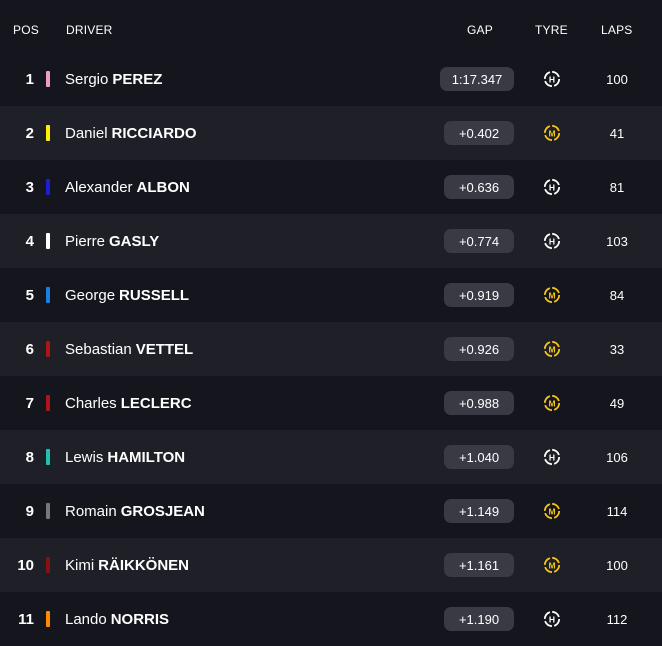  Describe the element at coordinates (137, 79) in the screenshot. I see `driver-last-name: PEREZ` at that location.